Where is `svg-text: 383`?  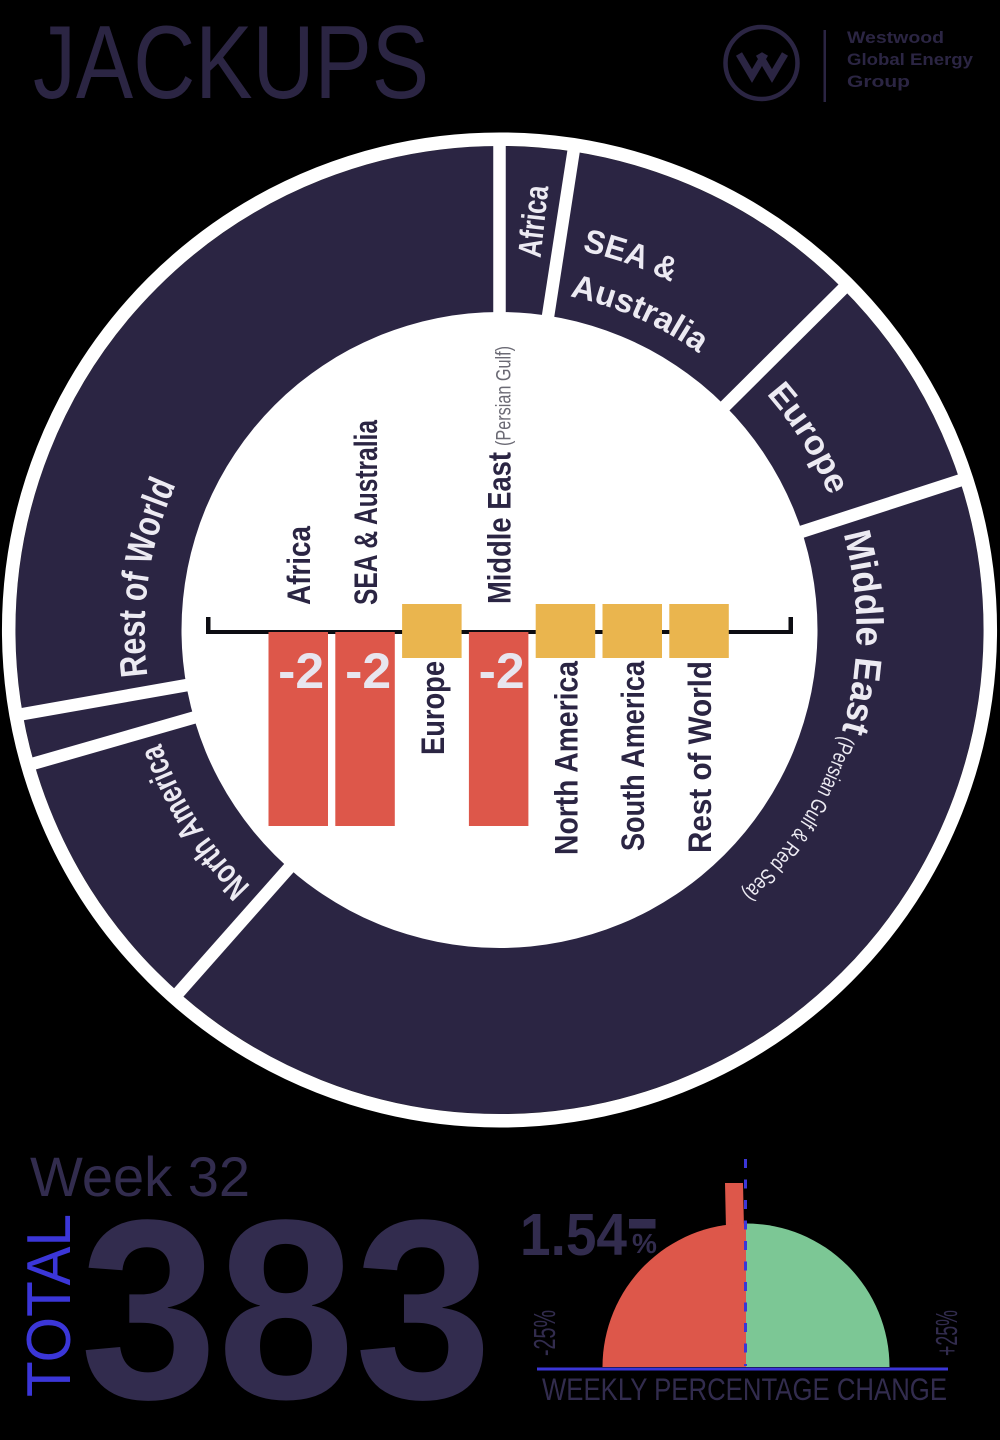
svg-text: 383 is located at coordinates (286, 1303).